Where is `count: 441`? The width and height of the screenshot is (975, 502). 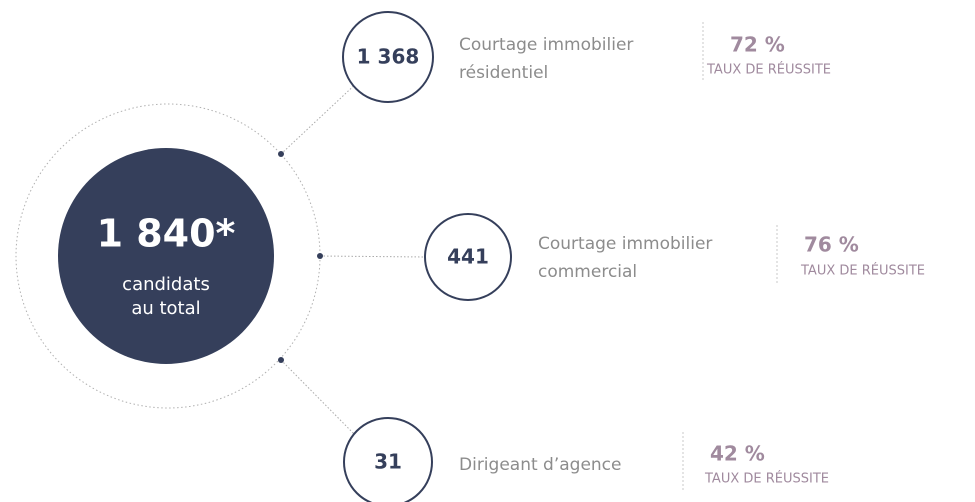
count: 441 is located at coordinates (468, 257).